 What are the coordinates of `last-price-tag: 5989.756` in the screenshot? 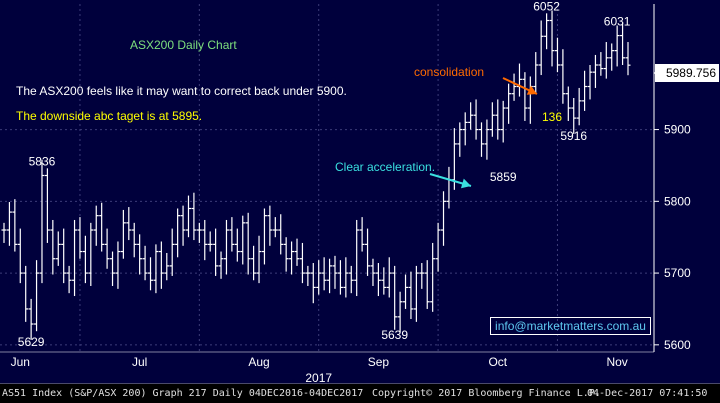 It's located at (687, 73).